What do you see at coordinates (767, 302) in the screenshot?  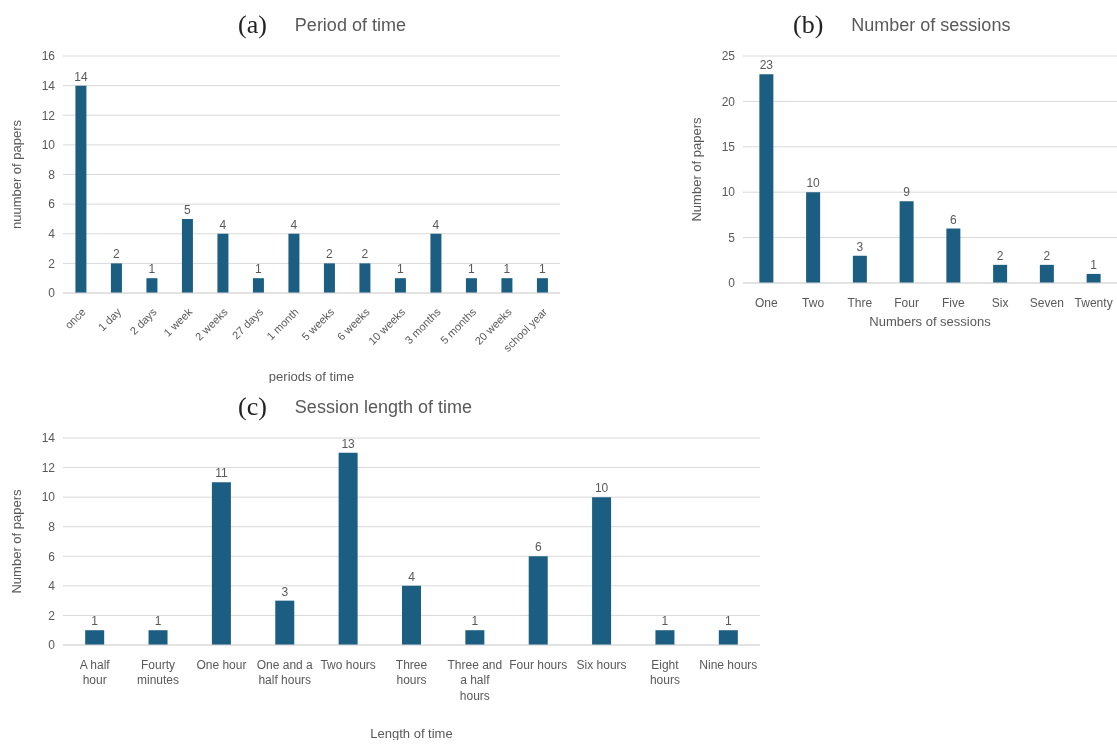 I see `x-tick-label: One` at bounding box center [767, 302].